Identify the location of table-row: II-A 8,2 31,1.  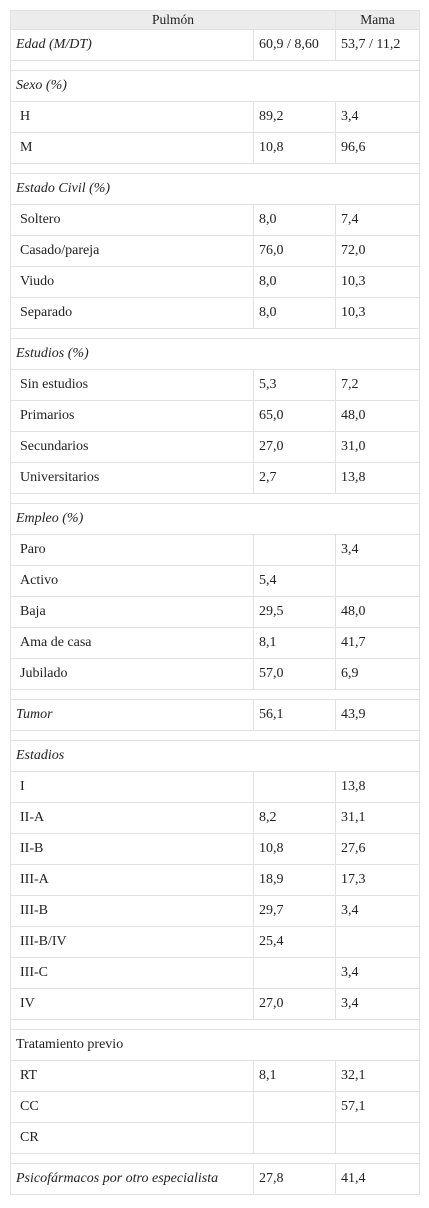
(215, 818).